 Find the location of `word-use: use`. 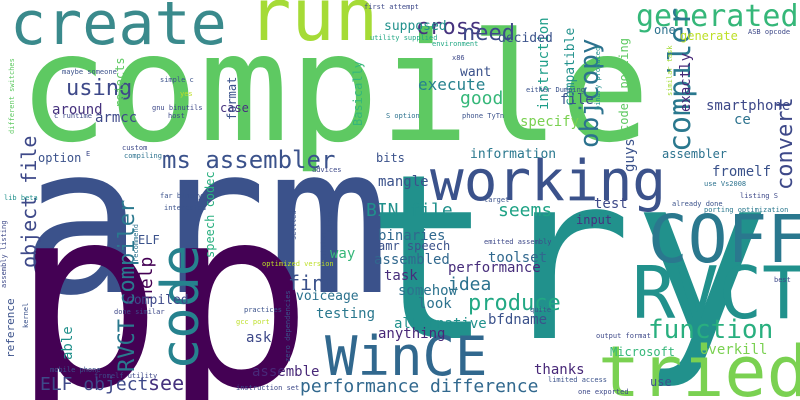

word-use: use is located at coordinates (661, 382).